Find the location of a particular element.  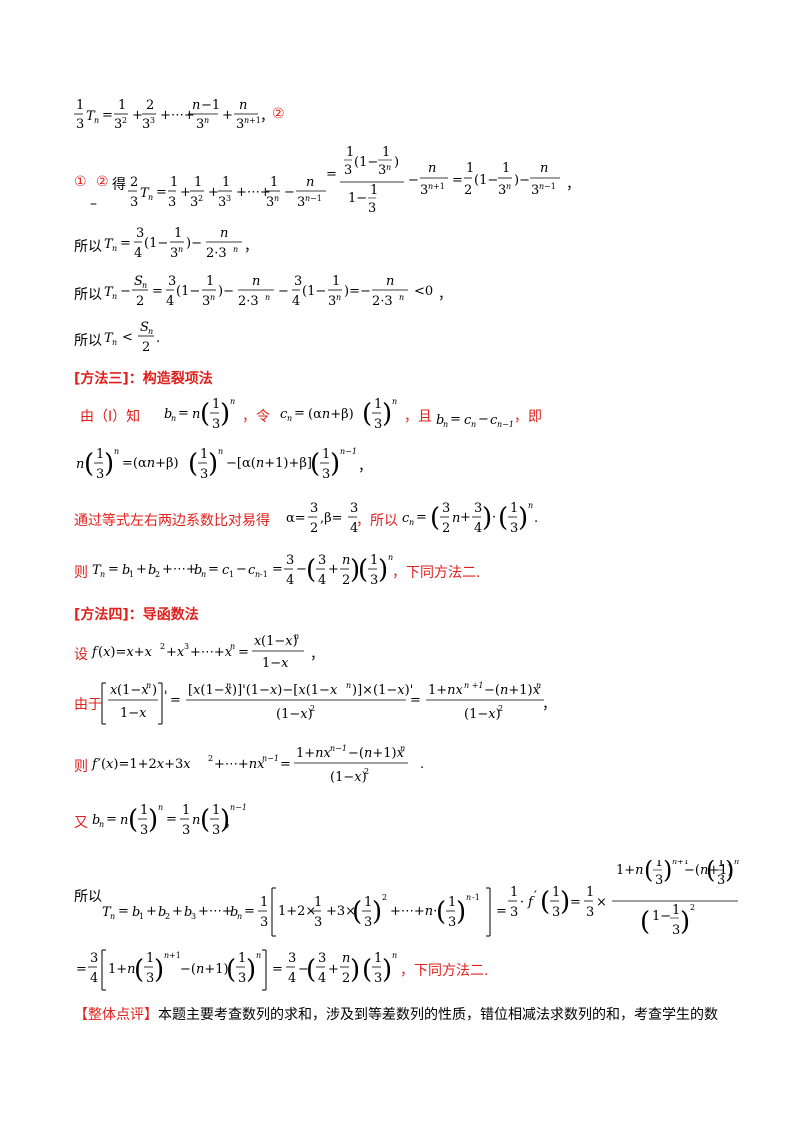

svg-text: +3× is located at coordinates (341, 911).